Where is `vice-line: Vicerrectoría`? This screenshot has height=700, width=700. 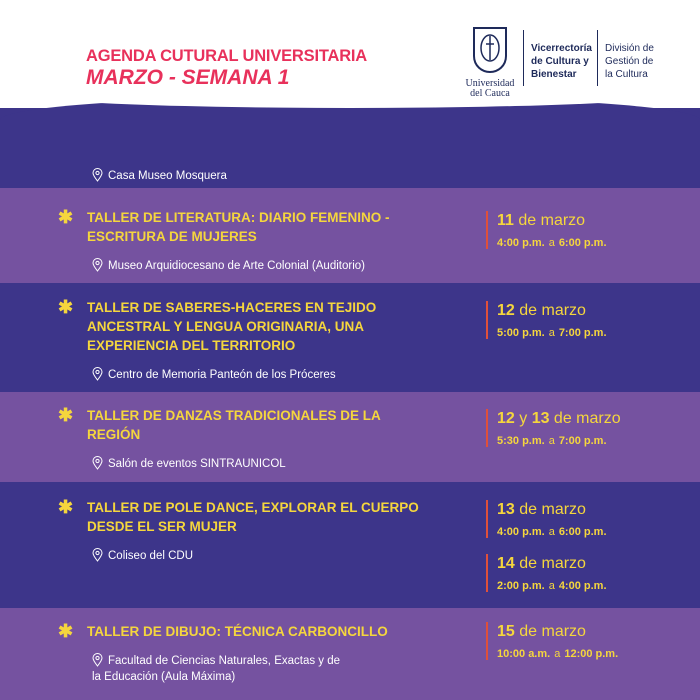
vice-line: Vicerrectoría is located at coordinates (561, 48).